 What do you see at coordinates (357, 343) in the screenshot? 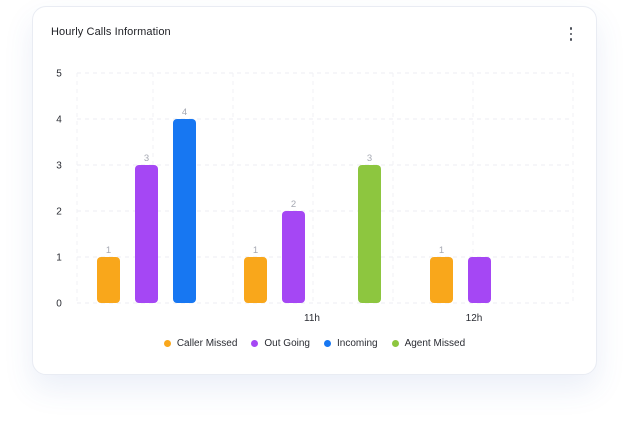
I see `legend-label: Incoming` at bounding box center [357, 343].